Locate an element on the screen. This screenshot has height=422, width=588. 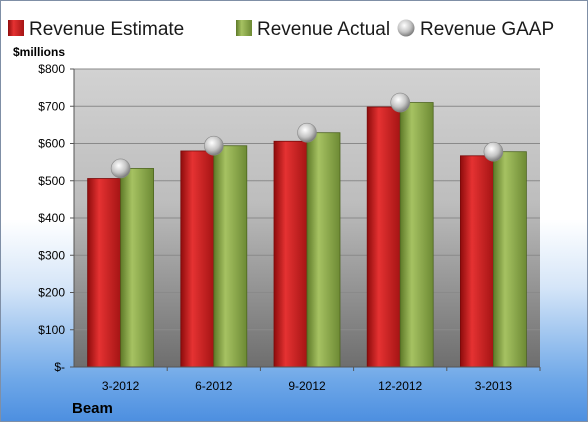
y-tick-label: $100 is located at coordinates (51, 330).